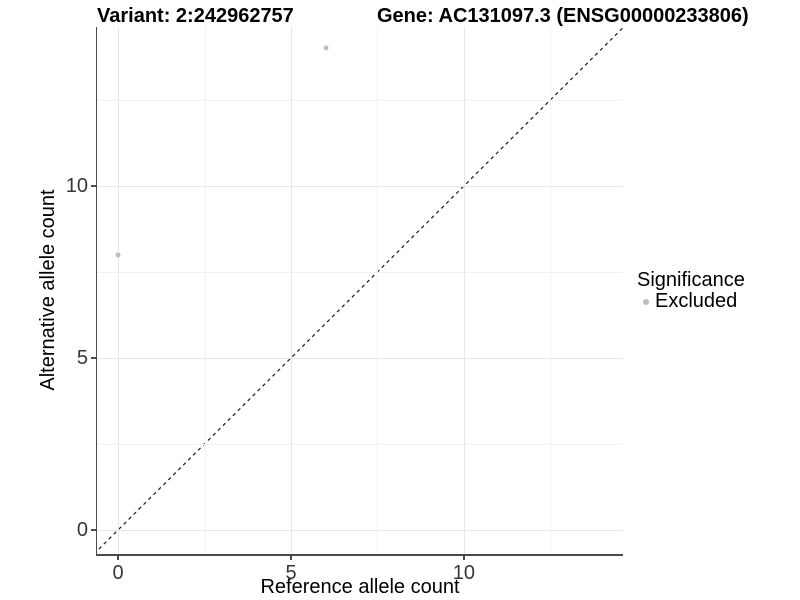 The height and width of the screenshot is (600, 800). I want to click on x-axis-line, so click(359, 555).